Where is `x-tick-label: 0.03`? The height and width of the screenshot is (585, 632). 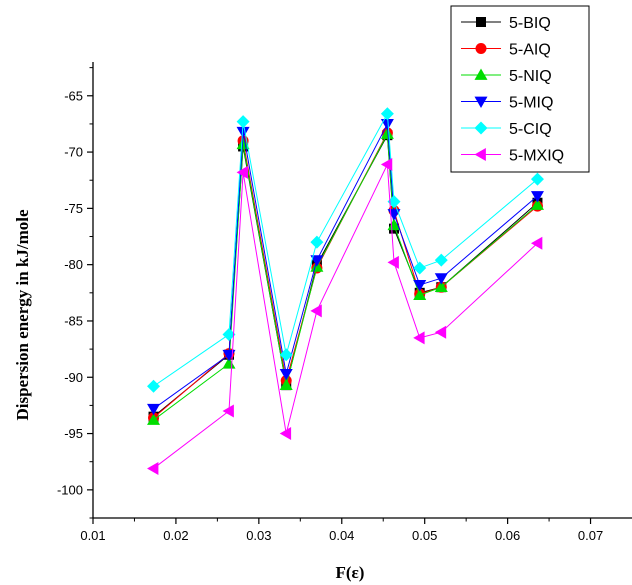
x-tick-label: 0.03 is located at coordinates (258, 535).